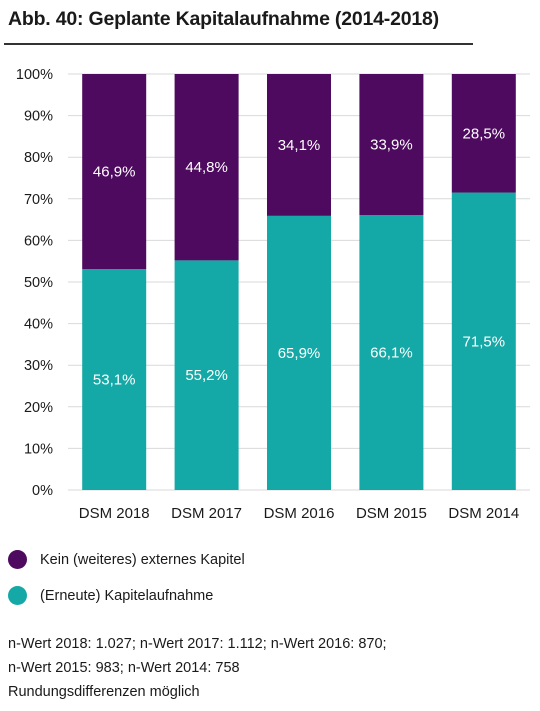  Describe the element at coordinates (38, 200) in the screenshot. I see `y-tick-label: 70%` at that location.